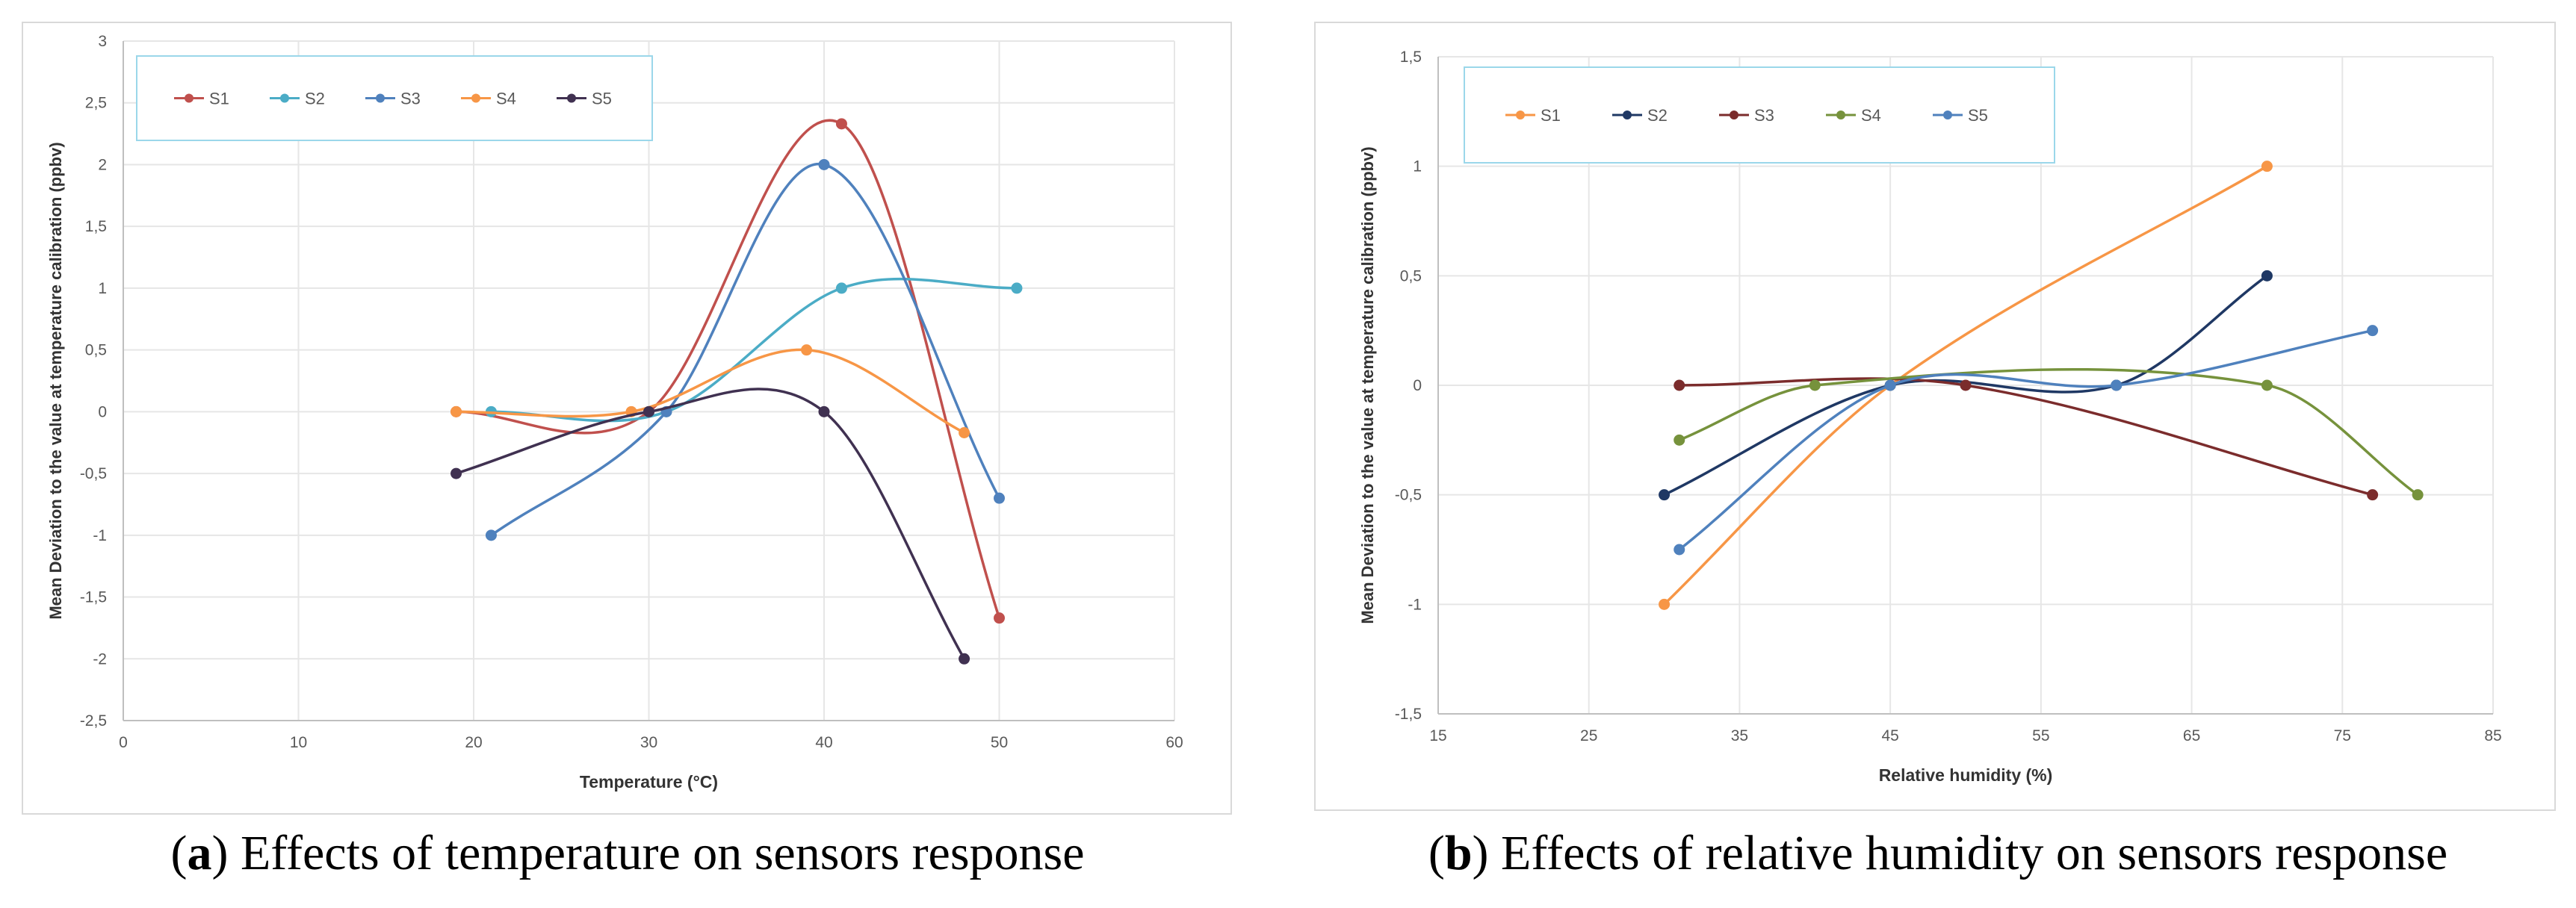  Describe the element at coordinates (1411, 57) in the screenshot. I see `y-tick-label: 1,5` at that location.